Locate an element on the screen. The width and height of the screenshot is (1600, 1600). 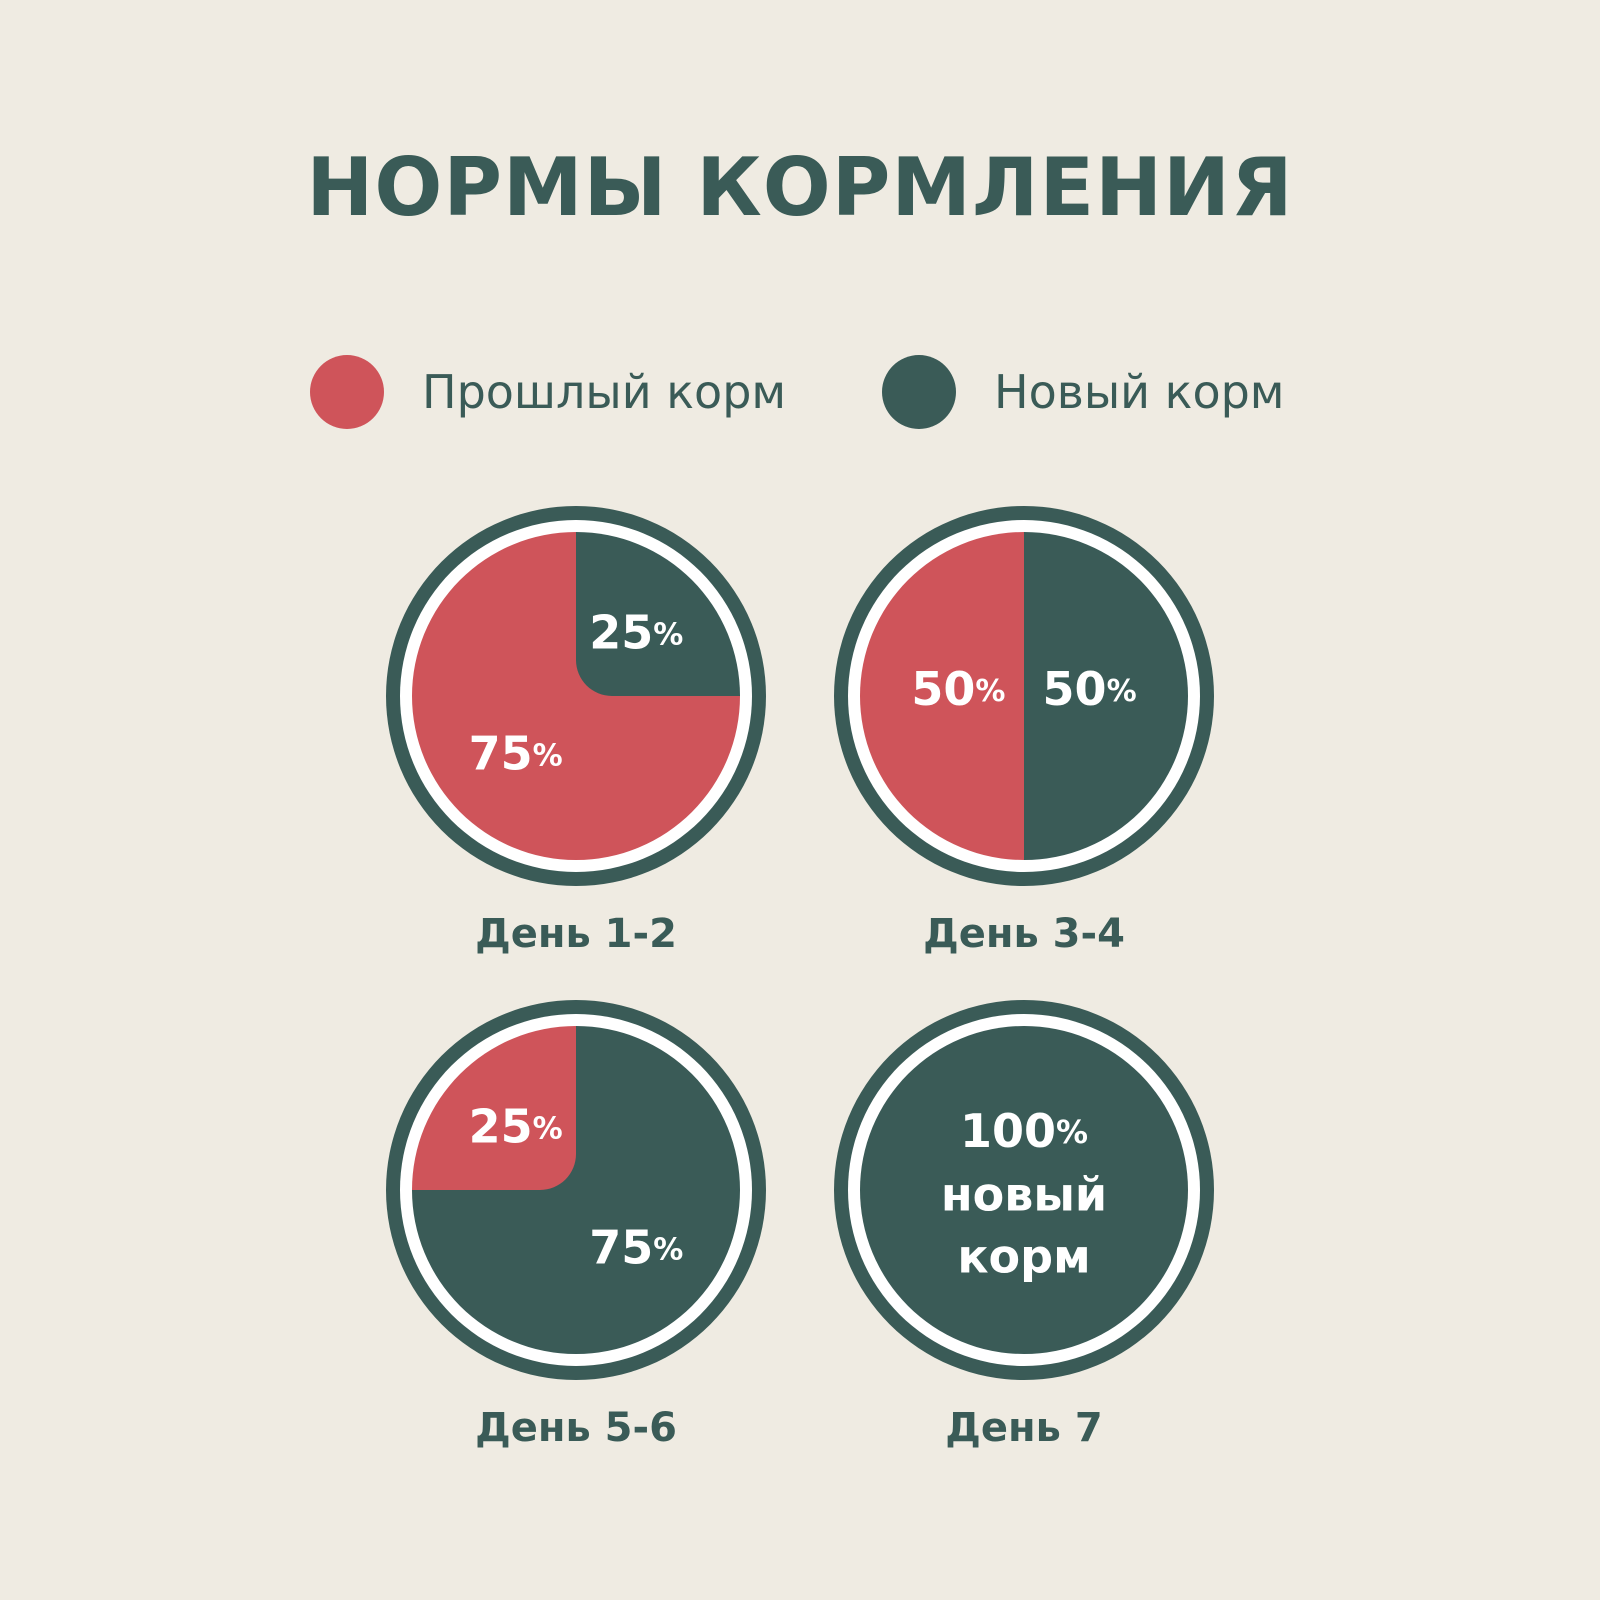
pie-center-line-3: корм is located at coordinates (1023, 1257).